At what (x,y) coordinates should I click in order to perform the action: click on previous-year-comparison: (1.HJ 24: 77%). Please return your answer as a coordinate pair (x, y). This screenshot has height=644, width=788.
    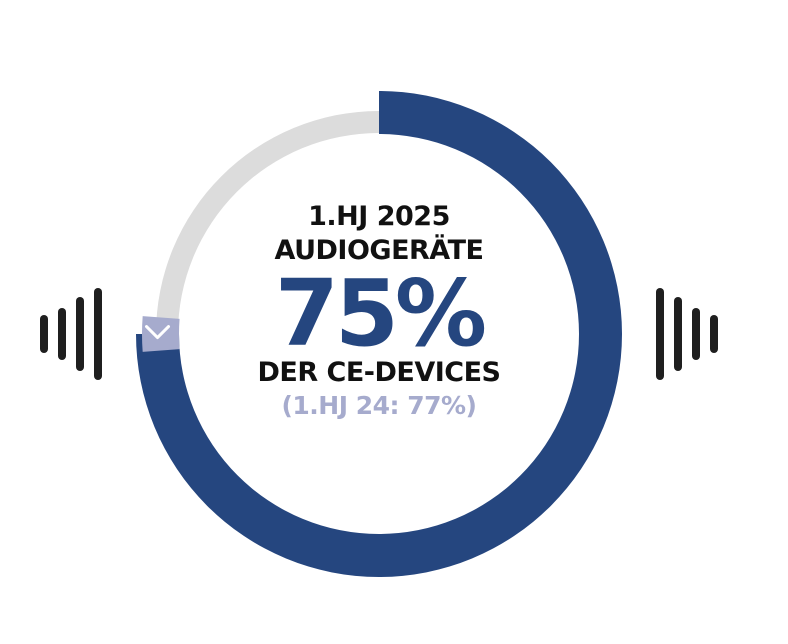
    Looking at the image, I should click on (379, 405).